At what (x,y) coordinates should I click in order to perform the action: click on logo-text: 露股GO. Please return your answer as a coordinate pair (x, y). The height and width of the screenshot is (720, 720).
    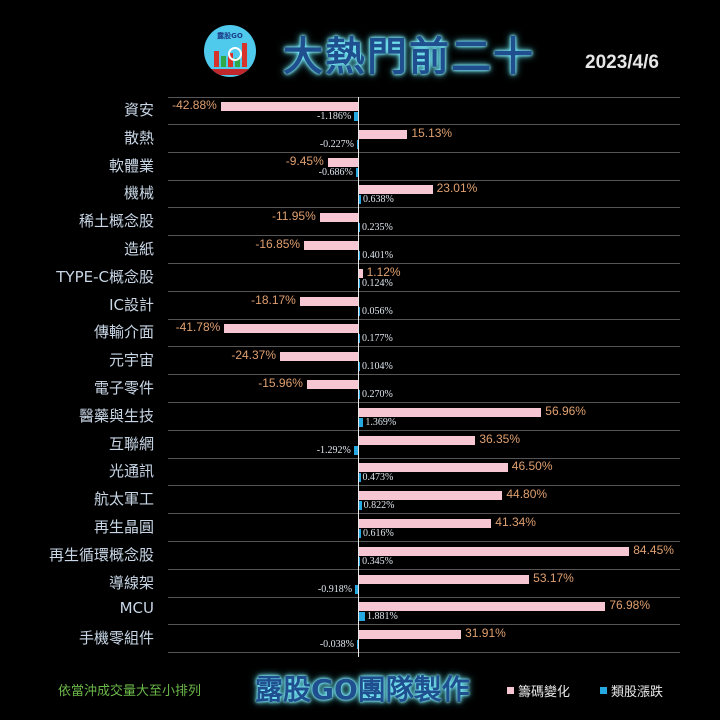
    Looking at the image, I should click on (230, 36).